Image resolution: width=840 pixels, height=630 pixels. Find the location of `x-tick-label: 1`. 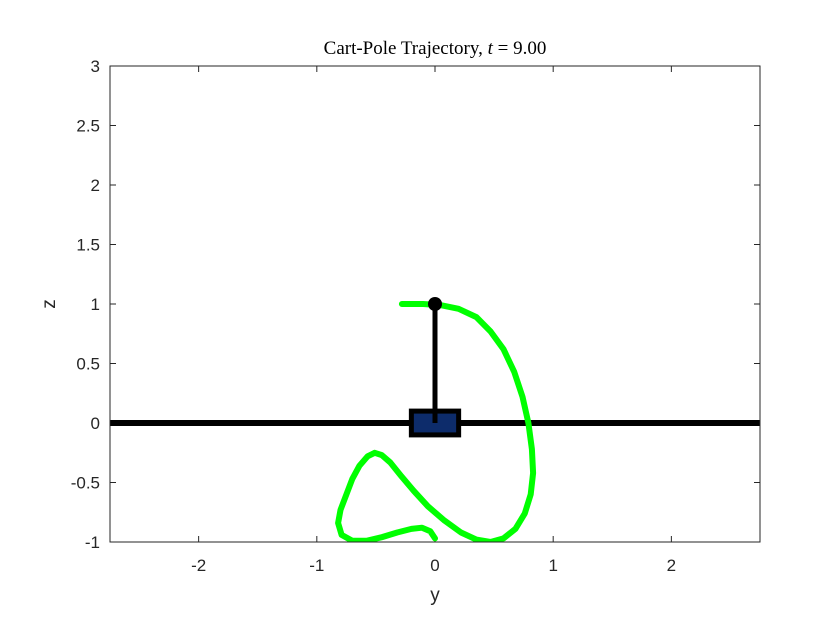

x-tick-label: 1 is located at coordinates (552, 565).